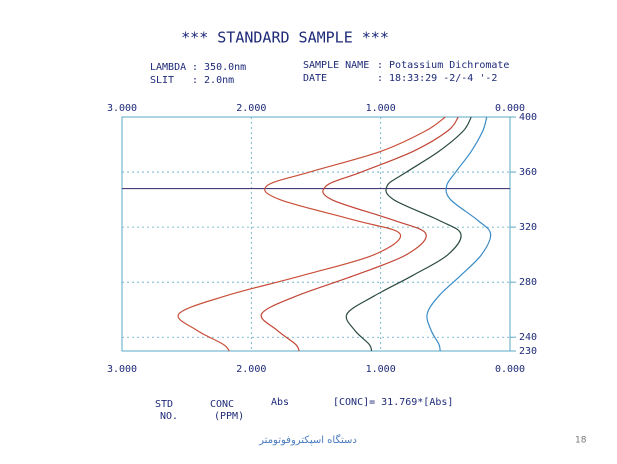 Image resolution: width=617 pixels, height=464 pixels. What do you see at coordinates (528, 351) in the screenshot?
I see `y-tick-label: 230` at bounding box center [528, 351].